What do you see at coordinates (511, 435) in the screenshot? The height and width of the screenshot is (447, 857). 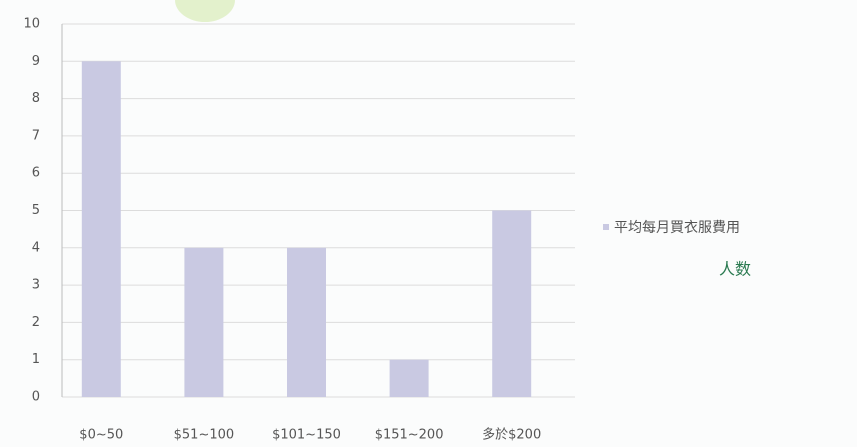 I see `x-tick-label: 多於$200` at bounding box center [511, 435].